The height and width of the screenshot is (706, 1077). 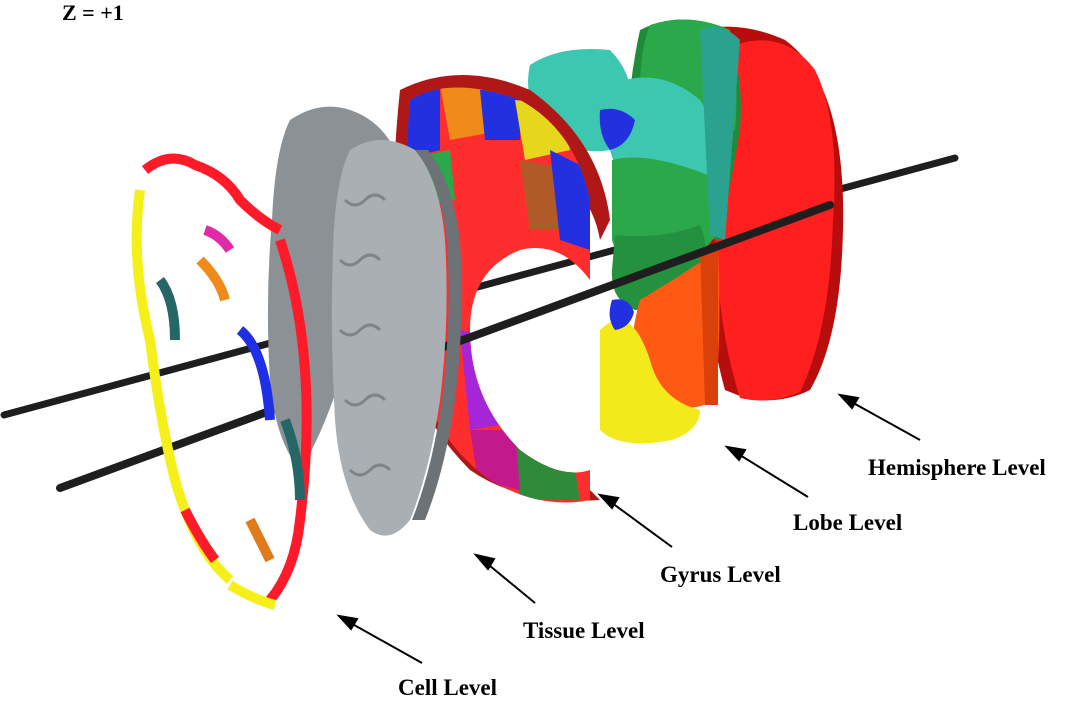 What do you see at coordinates (212, 194) in the screenshot?
I see `cell-ring-red-top` at bounding box center [212, 194].